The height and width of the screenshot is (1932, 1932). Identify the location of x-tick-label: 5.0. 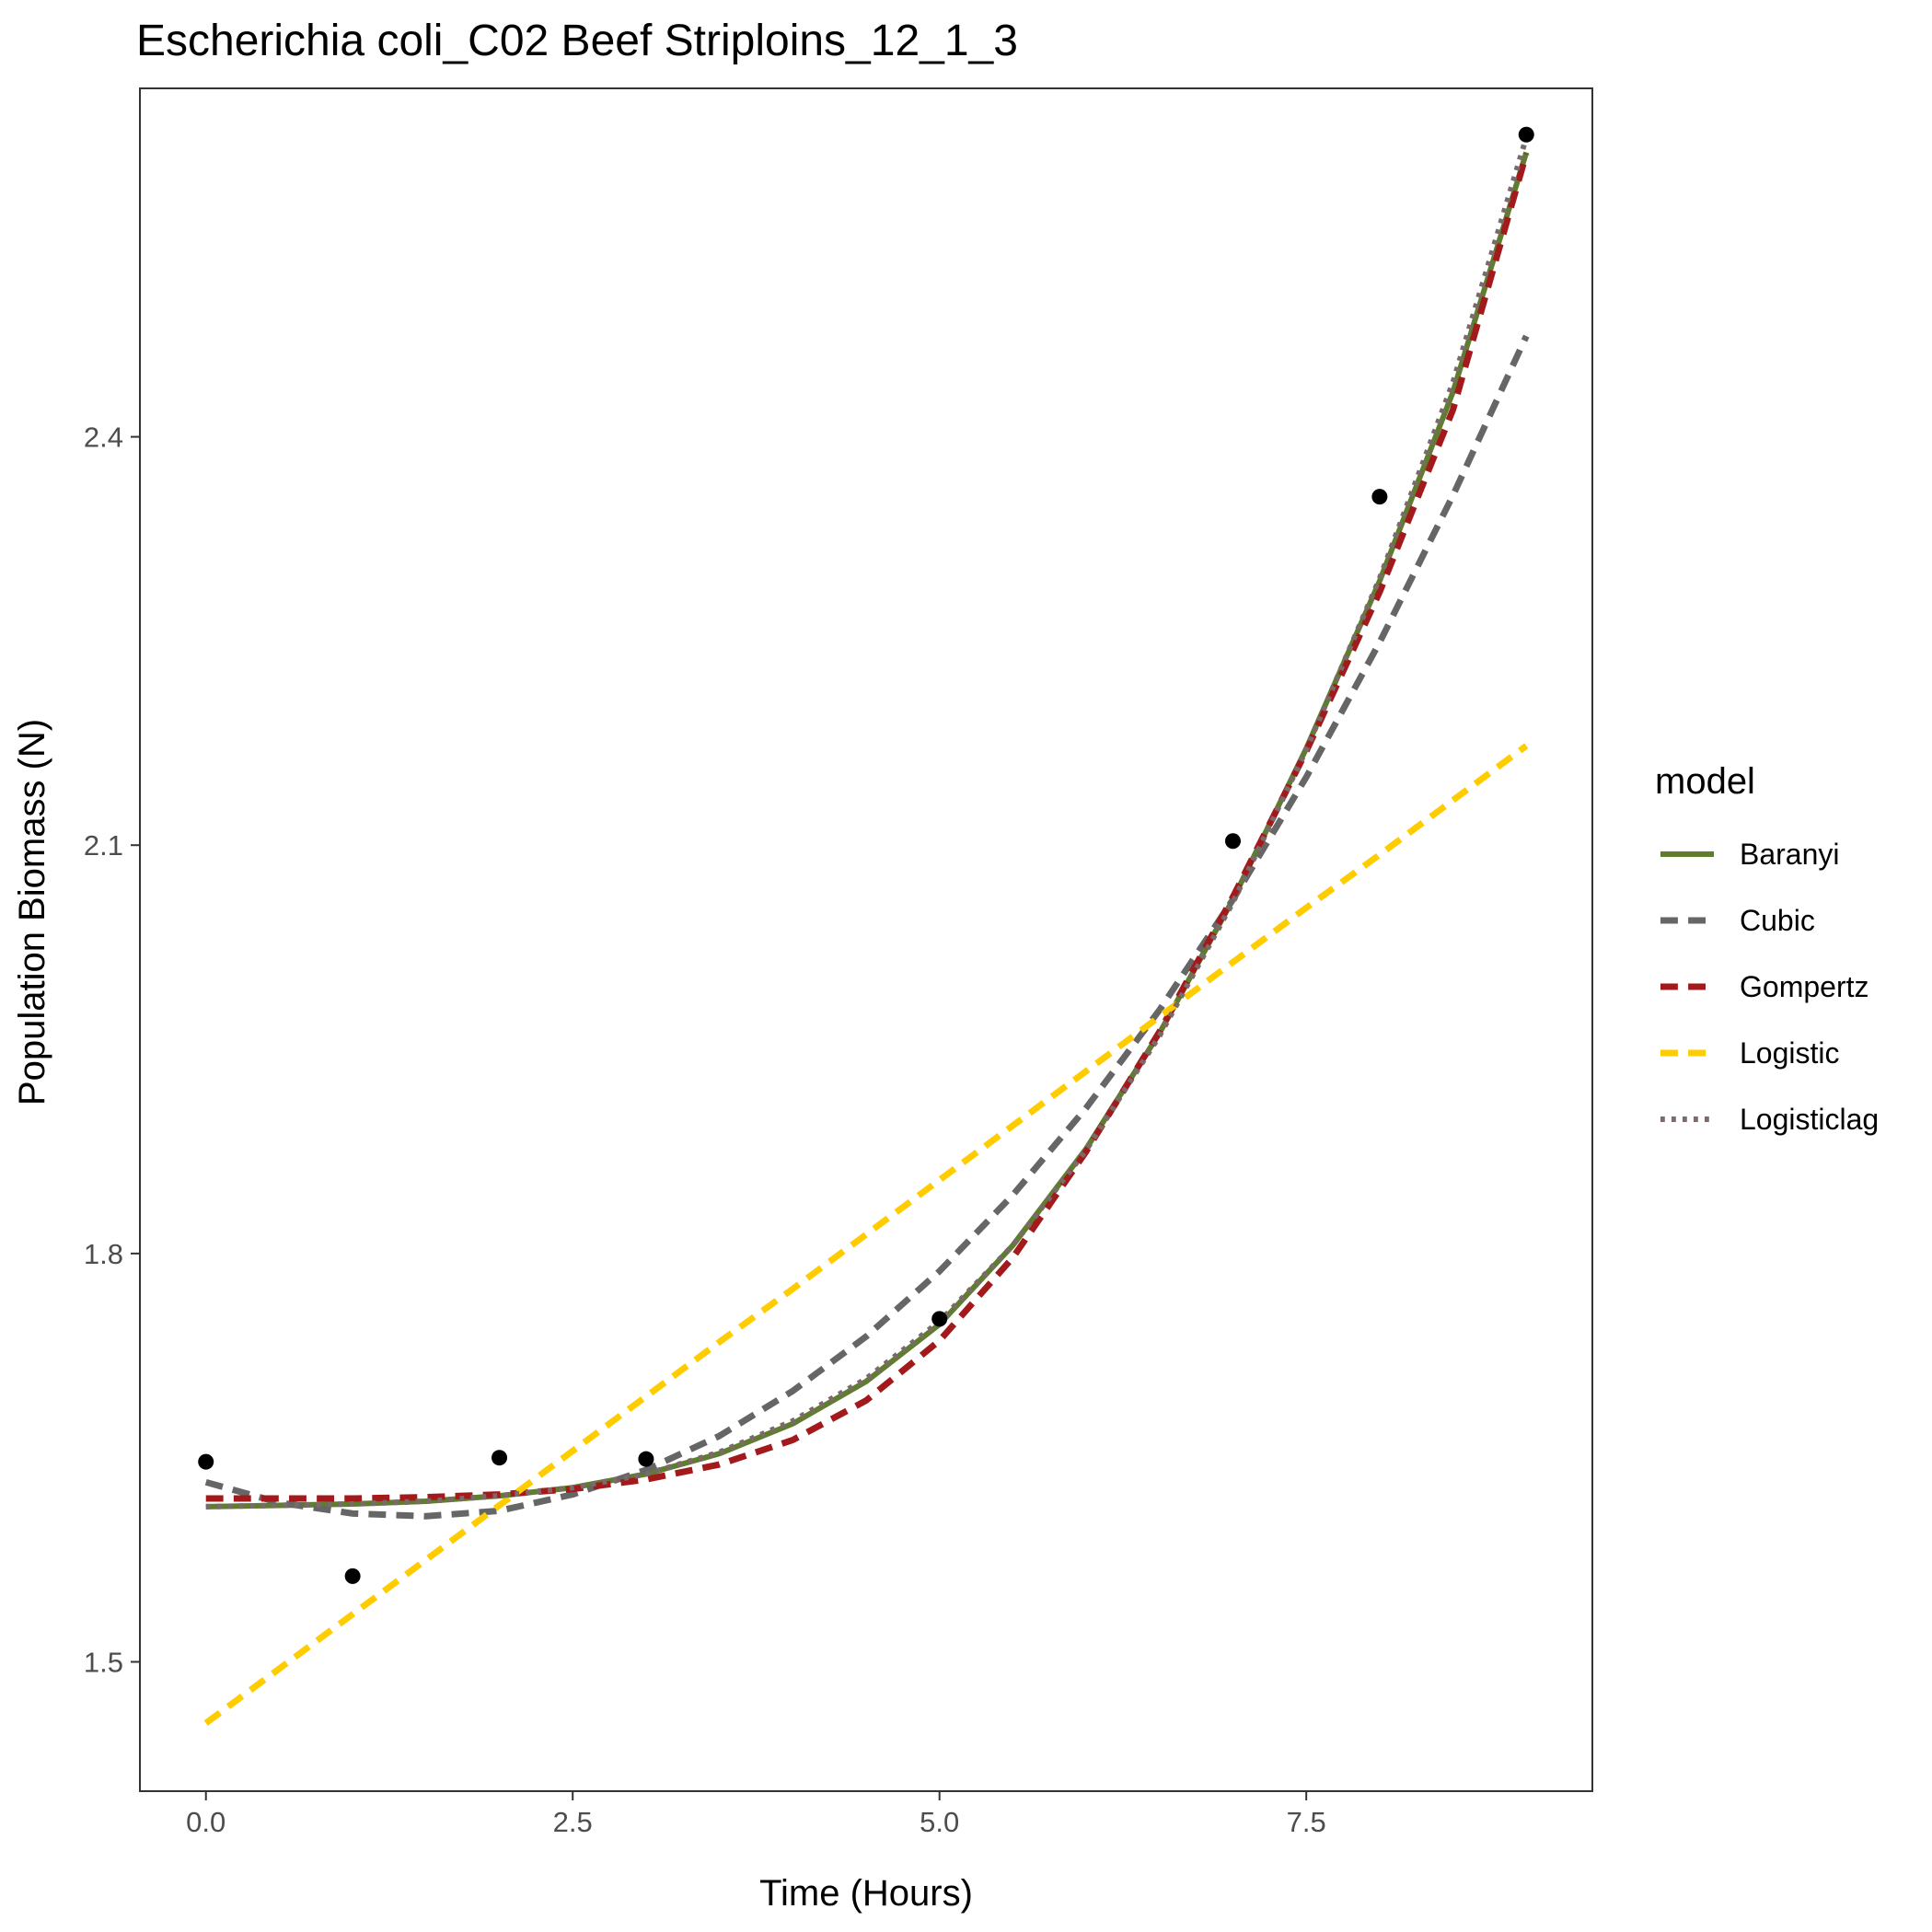
(940, 1822).